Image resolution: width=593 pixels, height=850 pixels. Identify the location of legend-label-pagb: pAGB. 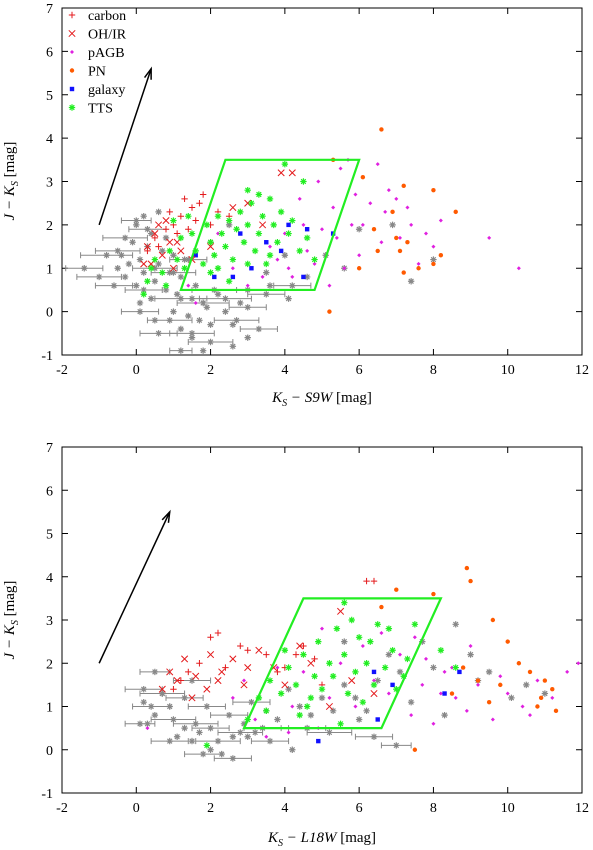
(106, 53).